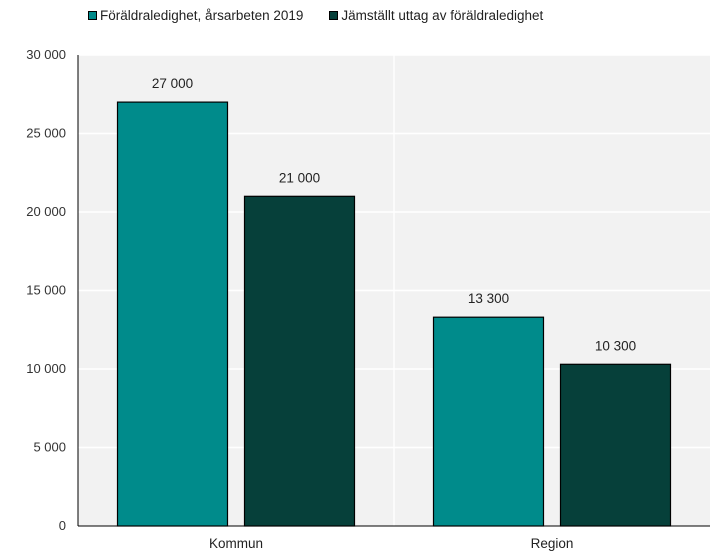 This screenshot has width=710, height=555. What do you see at coordinates (552, 543) in the screenshot?
I see `x-tick-label: Region` at bounding box center [552, 543].